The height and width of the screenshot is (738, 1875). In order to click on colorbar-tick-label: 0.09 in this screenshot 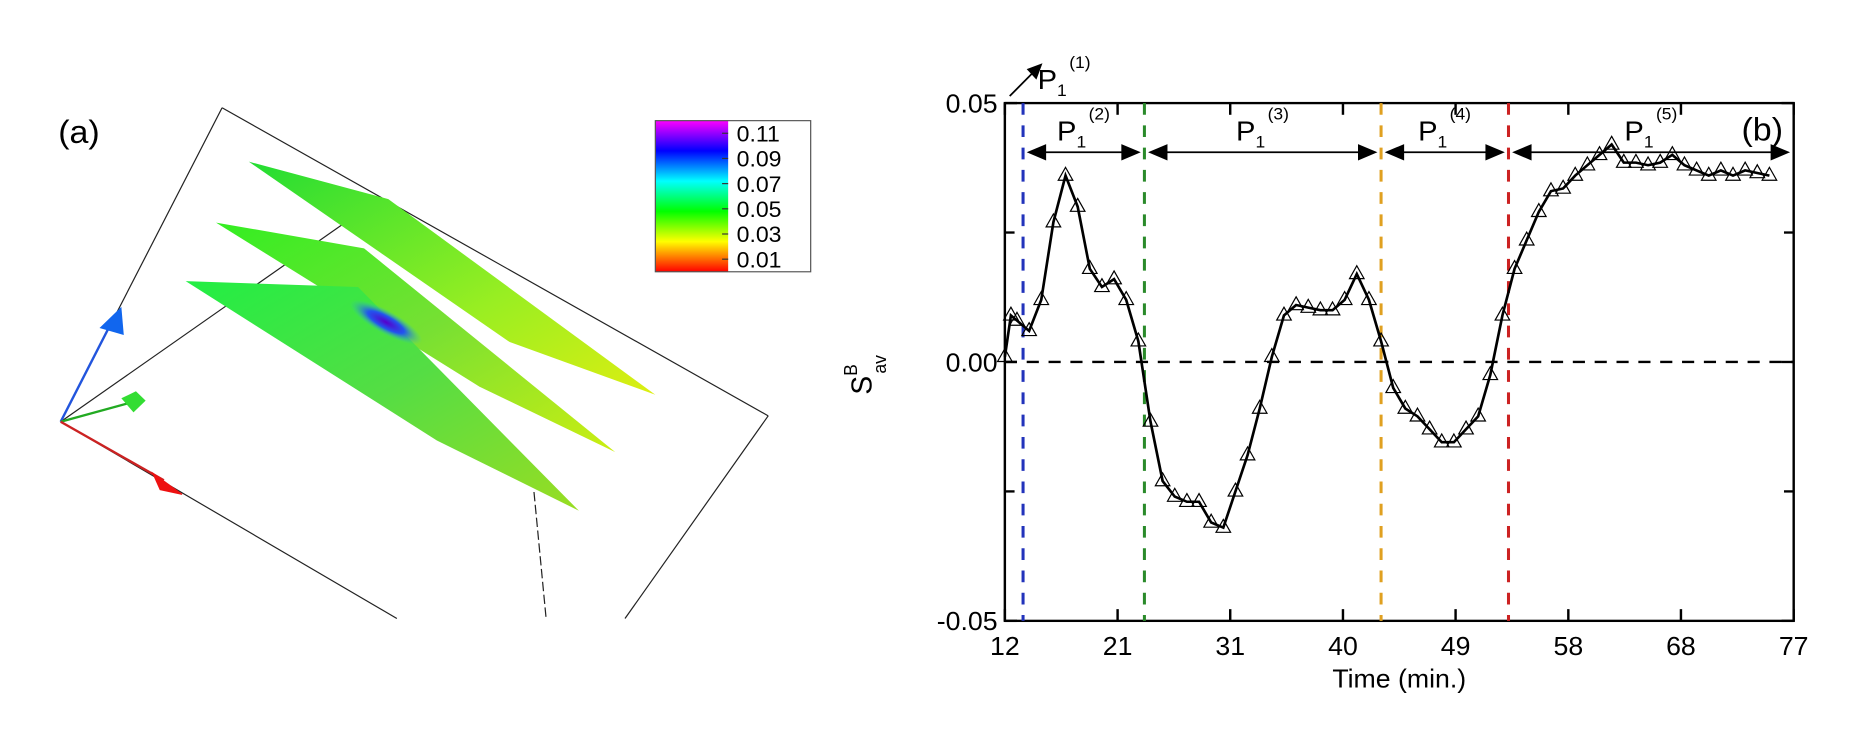, I will do `click(759, 159)`.